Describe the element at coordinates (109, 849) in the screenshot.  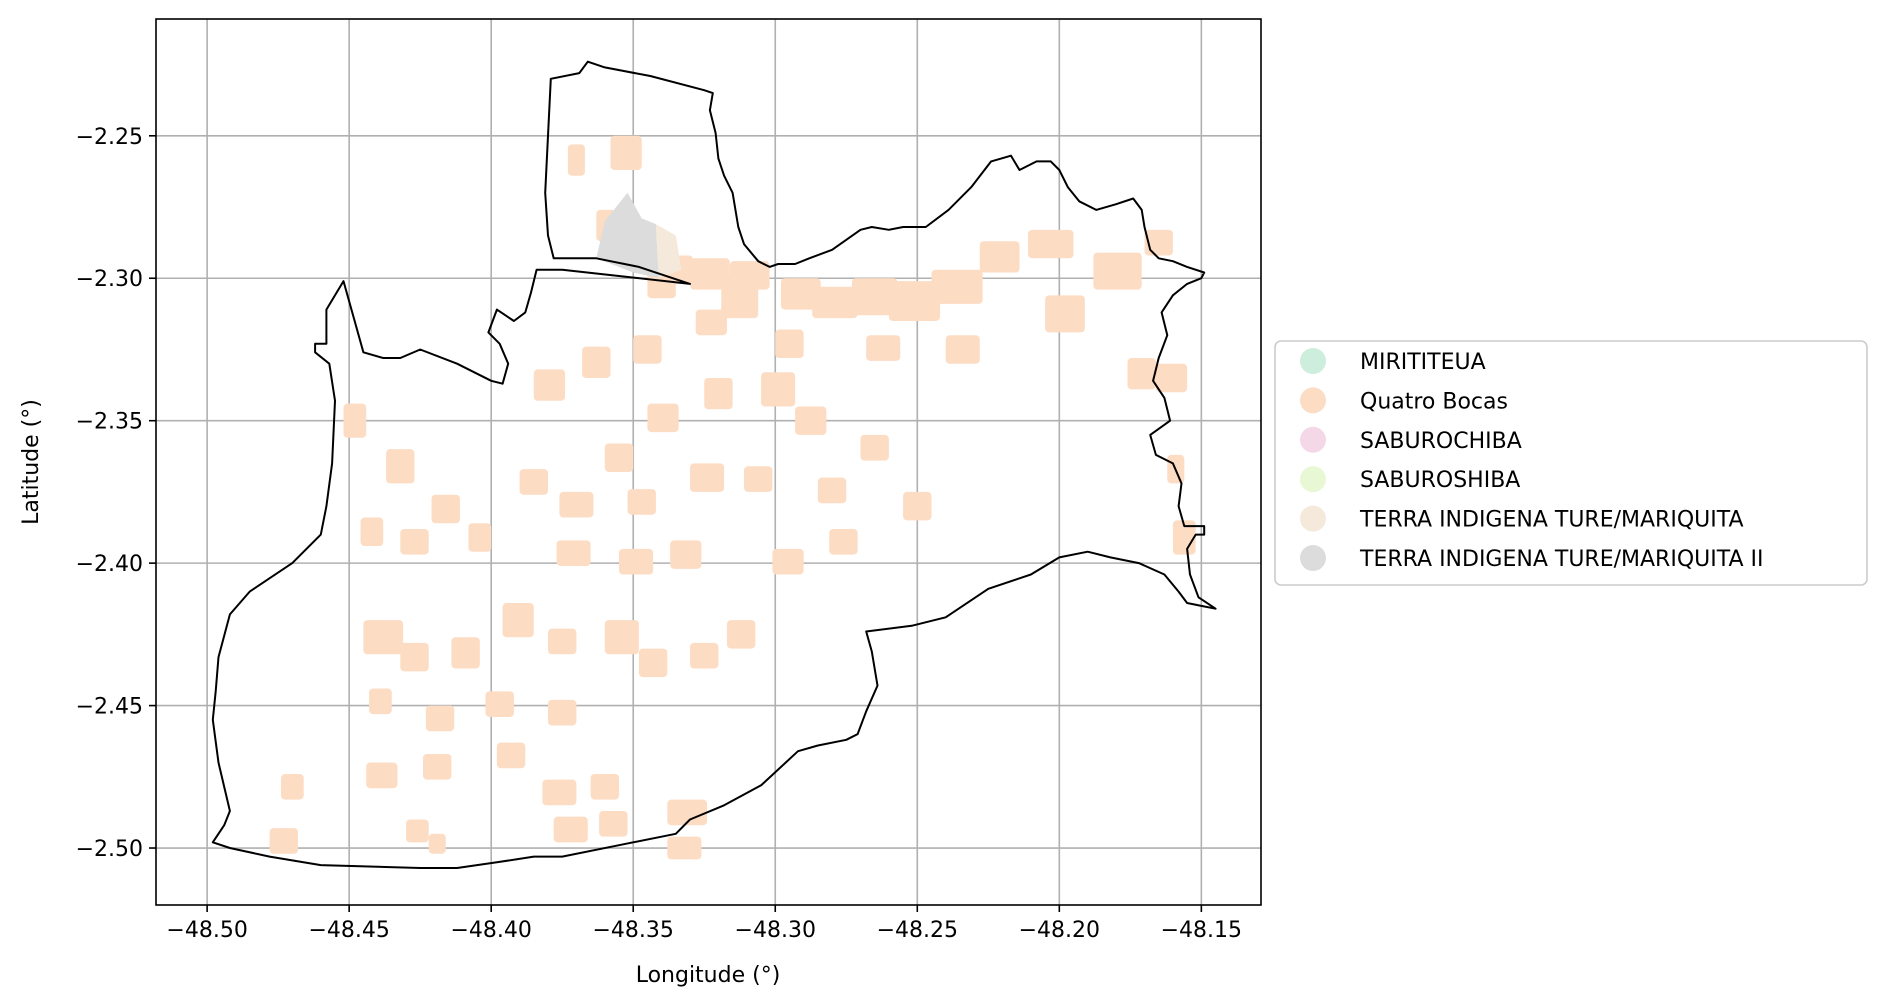
I see `y-tick-label: −2.50` at that location.